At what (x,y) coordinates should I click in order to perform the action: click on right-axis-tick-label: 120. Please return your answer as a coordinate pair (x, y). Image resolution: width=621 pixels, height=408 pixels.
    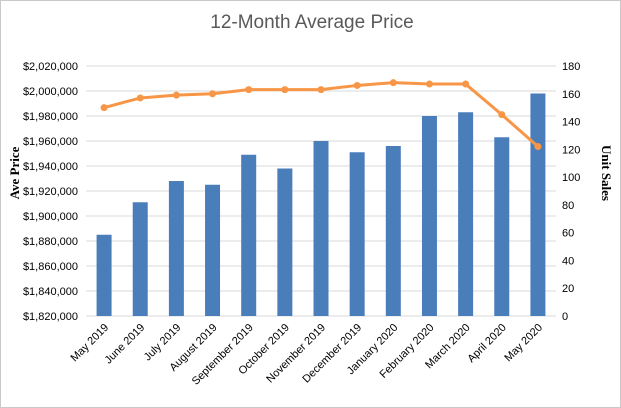
    Looking at the image, I should click on (571, 150).